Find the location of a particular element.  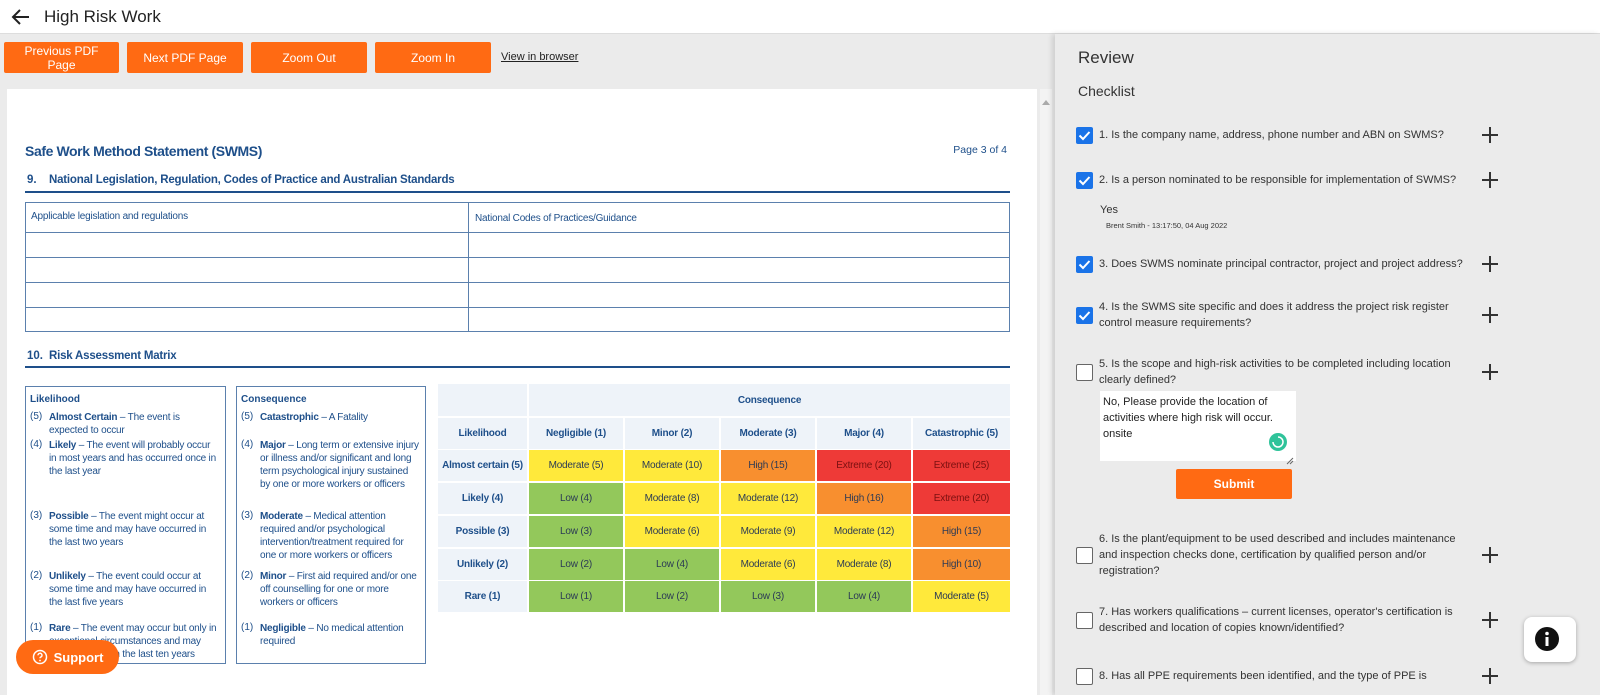

matrix-row-label: Likely (4) is located at coordinates (482, 498).